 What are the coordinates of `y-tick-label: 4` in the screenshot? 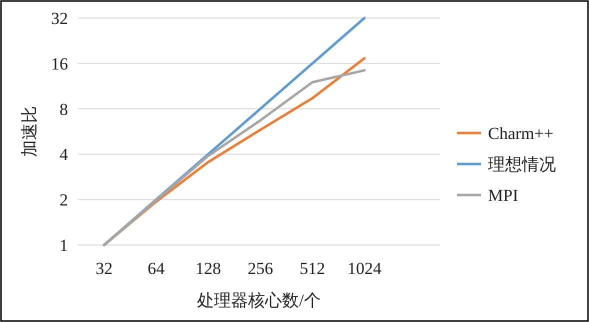 It's located at (64, 154).